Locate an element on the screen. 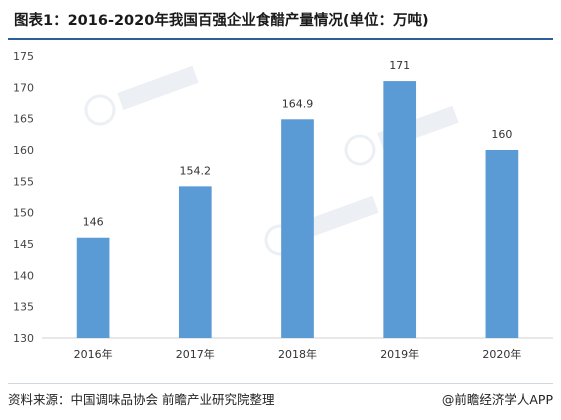 This screenshot has width=561, height=420. y-tick-label: 130 is located at coordinates (23, 338).